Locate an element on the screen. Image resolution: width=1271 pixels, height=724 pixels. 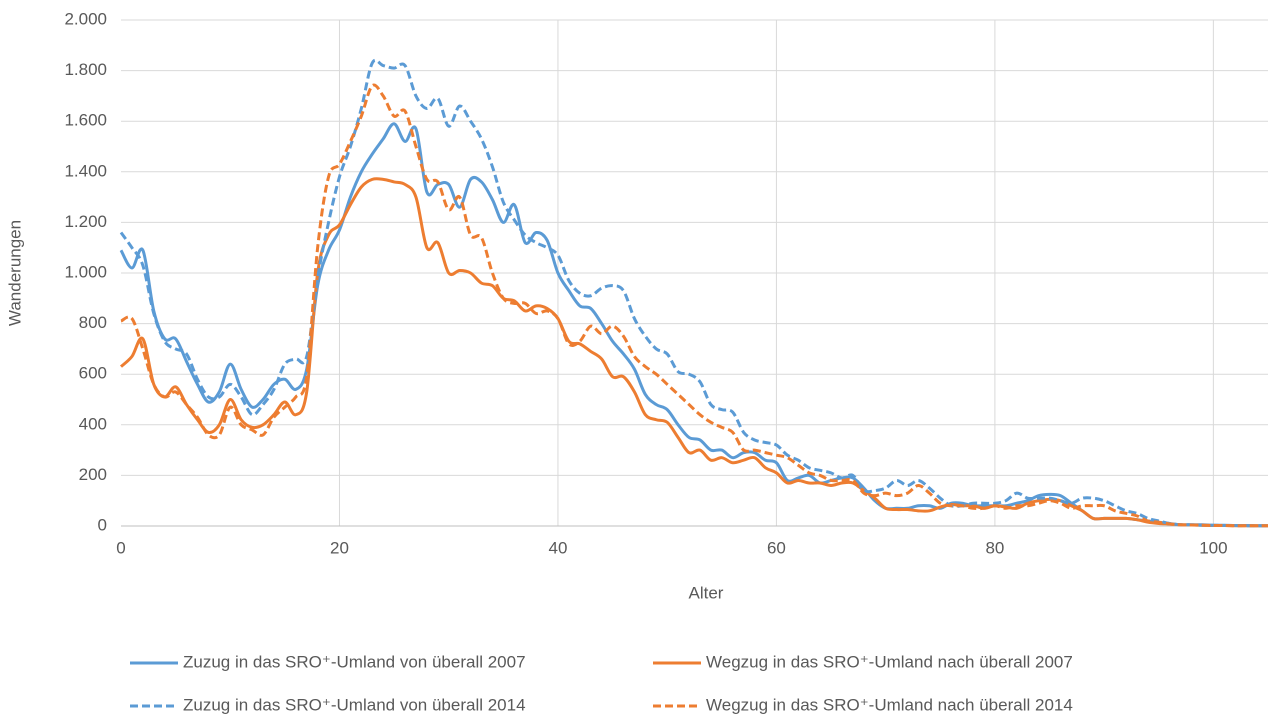
x-tick-label: 80 is located at coordinates (994, 547).